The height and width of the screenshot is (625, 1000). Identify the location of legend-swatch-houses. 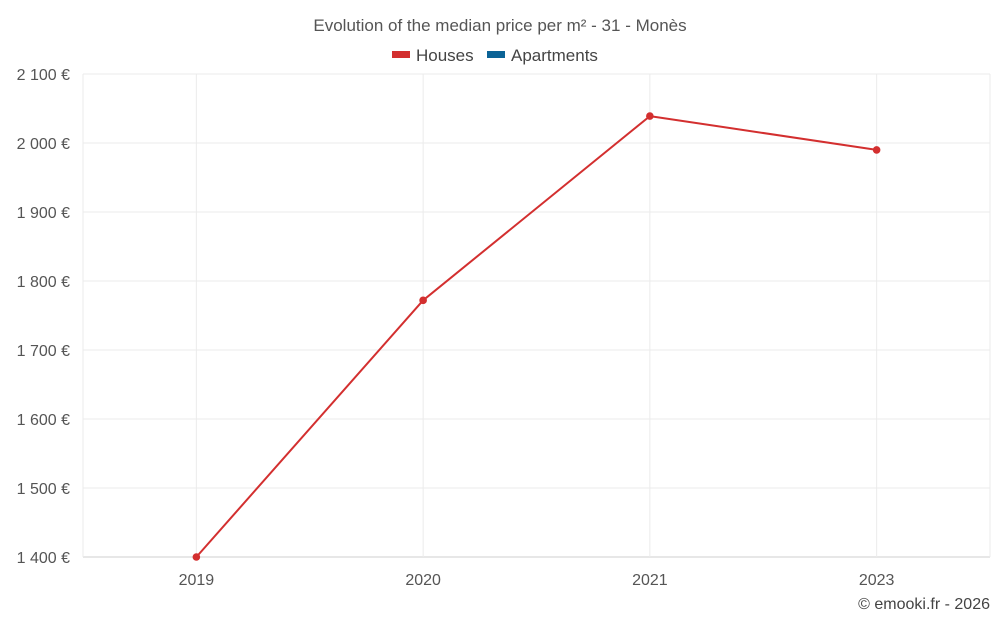
(401, 54).